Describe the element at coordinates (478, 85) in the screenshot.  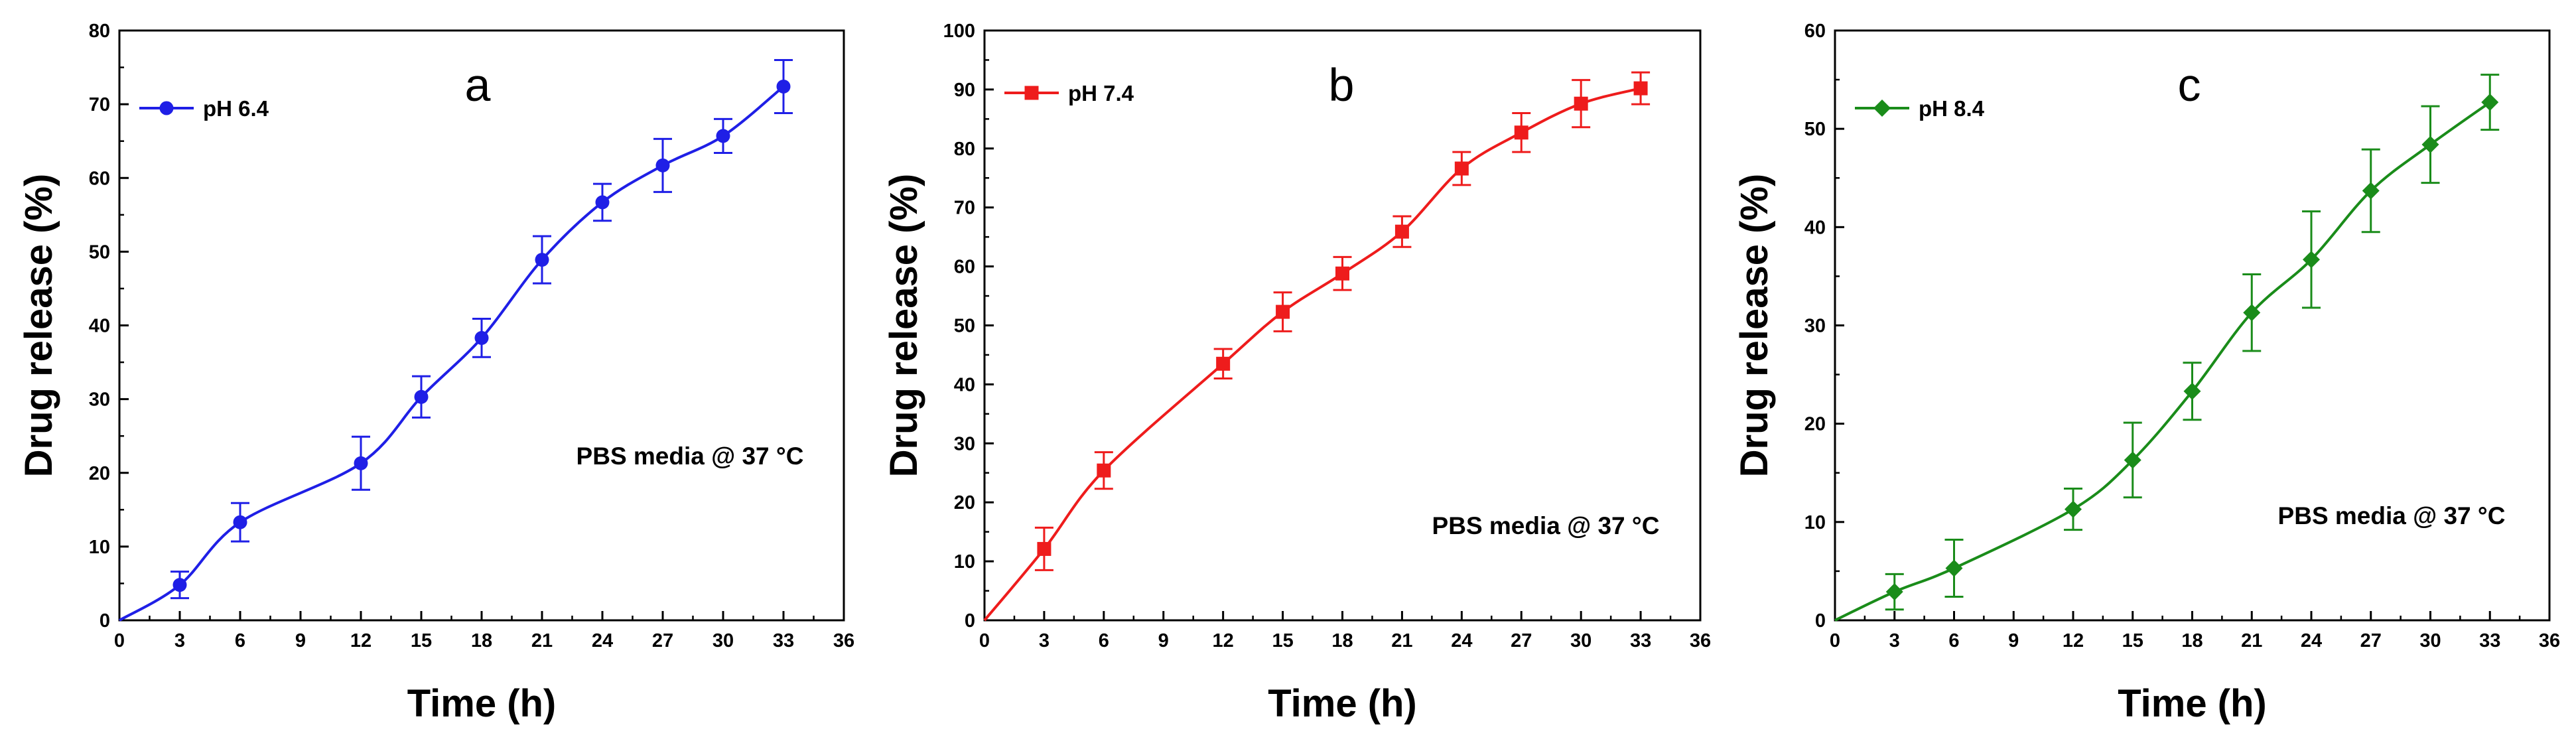
I see `panel-letter: a` at that location.